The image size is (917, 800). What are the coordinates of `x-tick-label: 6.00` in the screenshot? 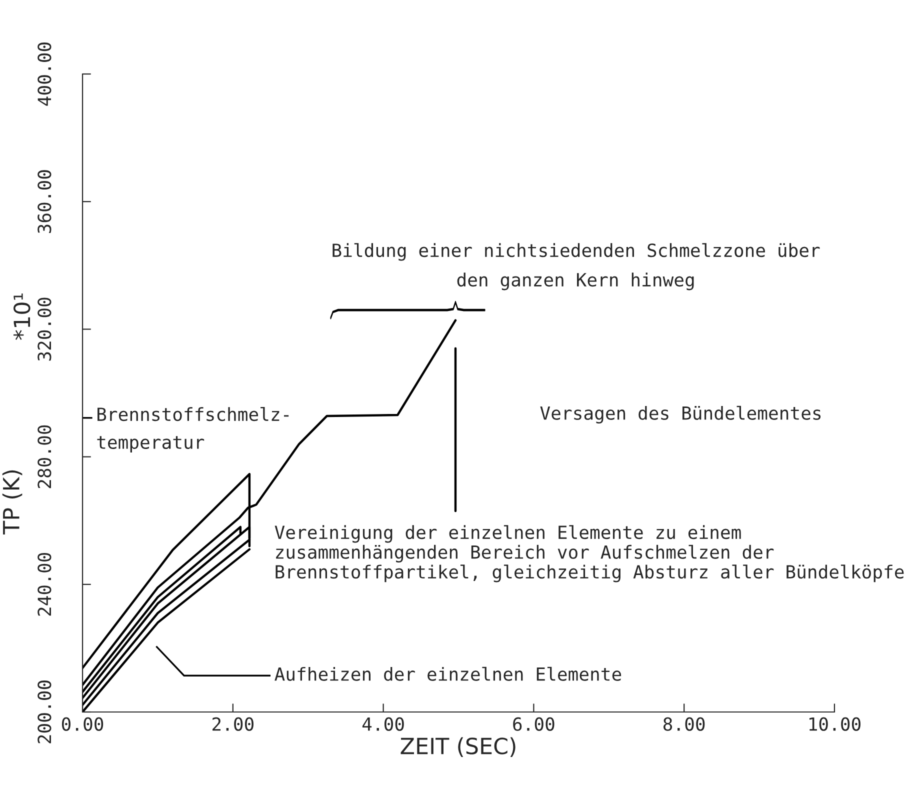 It's located at (533, 724).